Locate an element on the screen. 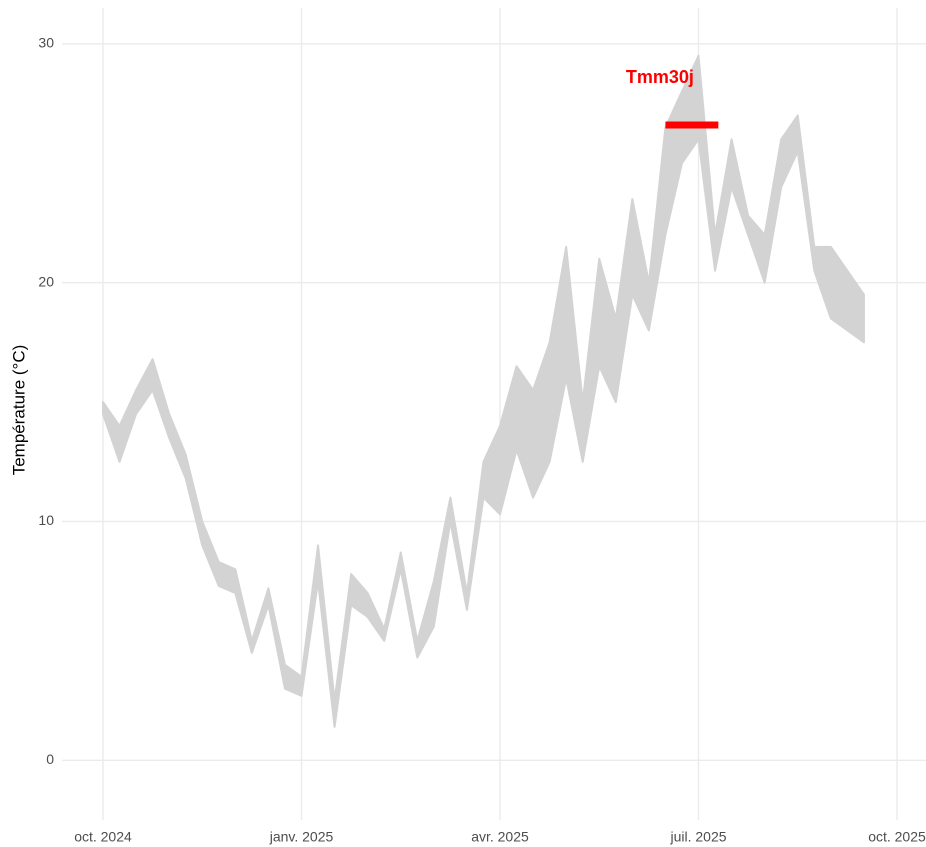 The width and height of the screenshot is (926, 847). y-tick-label: 10 is located at coordinates (46, 520).